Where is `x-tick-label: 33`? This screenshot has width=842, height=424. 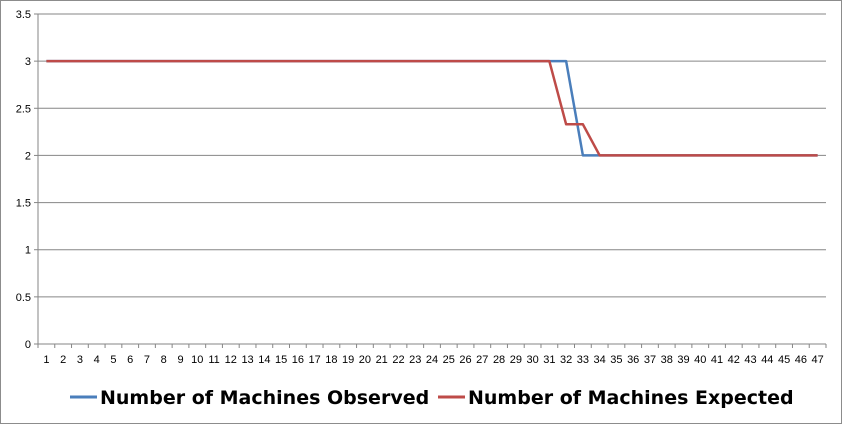
x-tick-label: 33 is located at coordinates (583, 360).